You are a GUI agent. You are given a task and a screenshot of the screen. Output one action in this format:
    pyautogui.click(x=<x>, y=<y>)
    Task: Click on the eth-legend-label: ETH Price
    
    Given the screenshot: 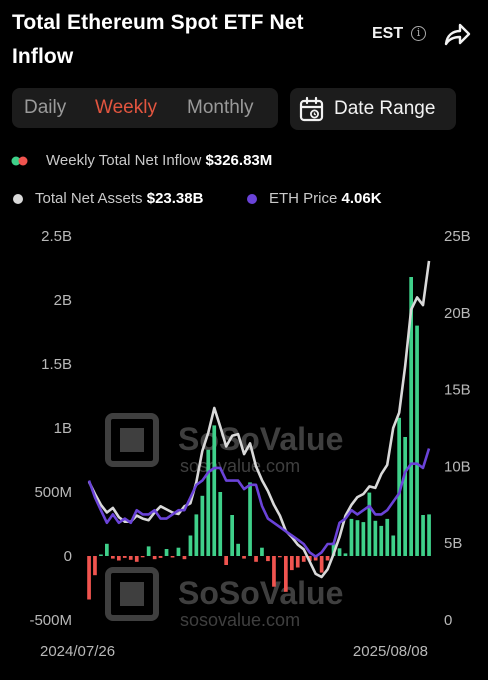 What is the action you would take?
    pyautogui.click(x=303, y=198)
    